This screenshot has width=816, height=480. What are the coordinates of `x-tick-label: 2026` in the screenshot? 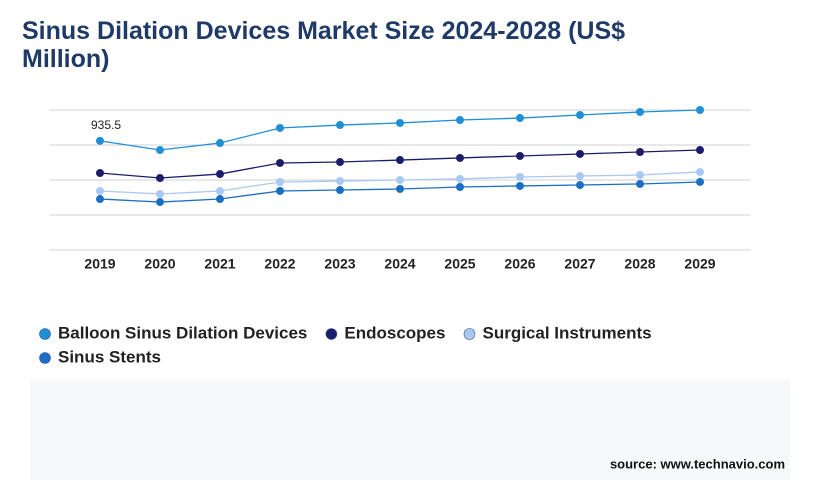 It's located at (519, 264).